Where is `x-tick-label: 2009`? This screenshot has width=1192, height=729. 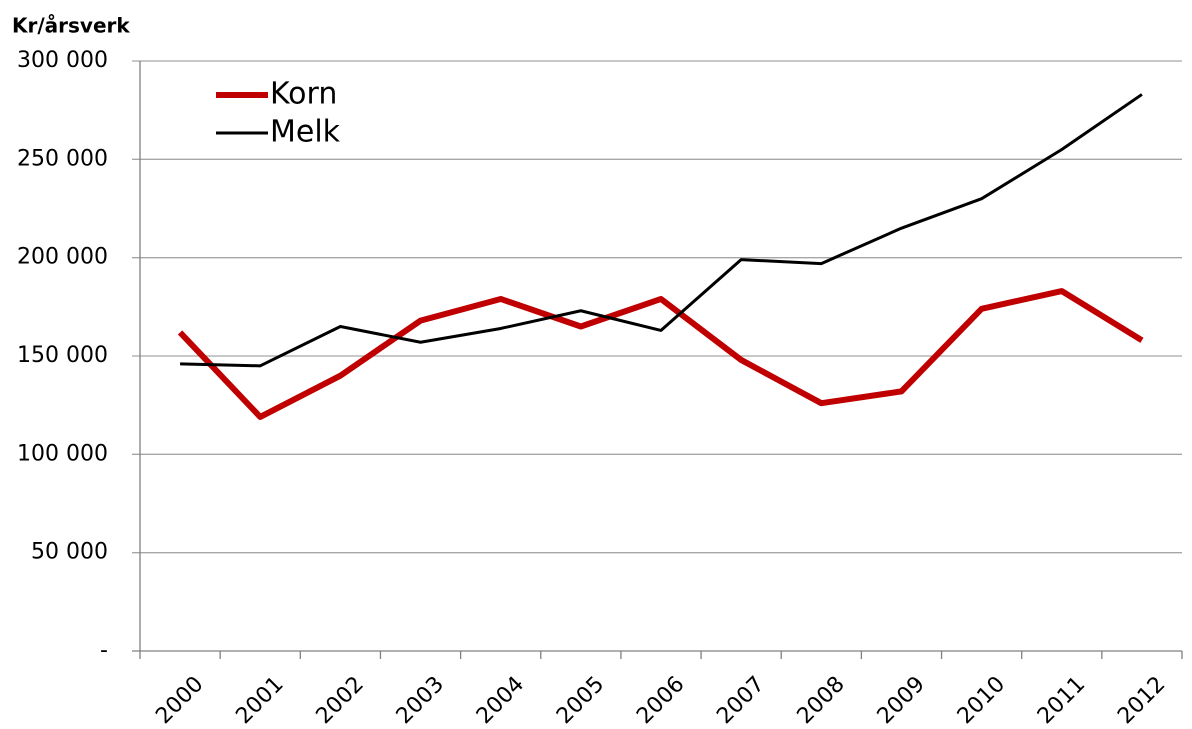 x-tick-label: 2009 is located at coordinates (901, 700).